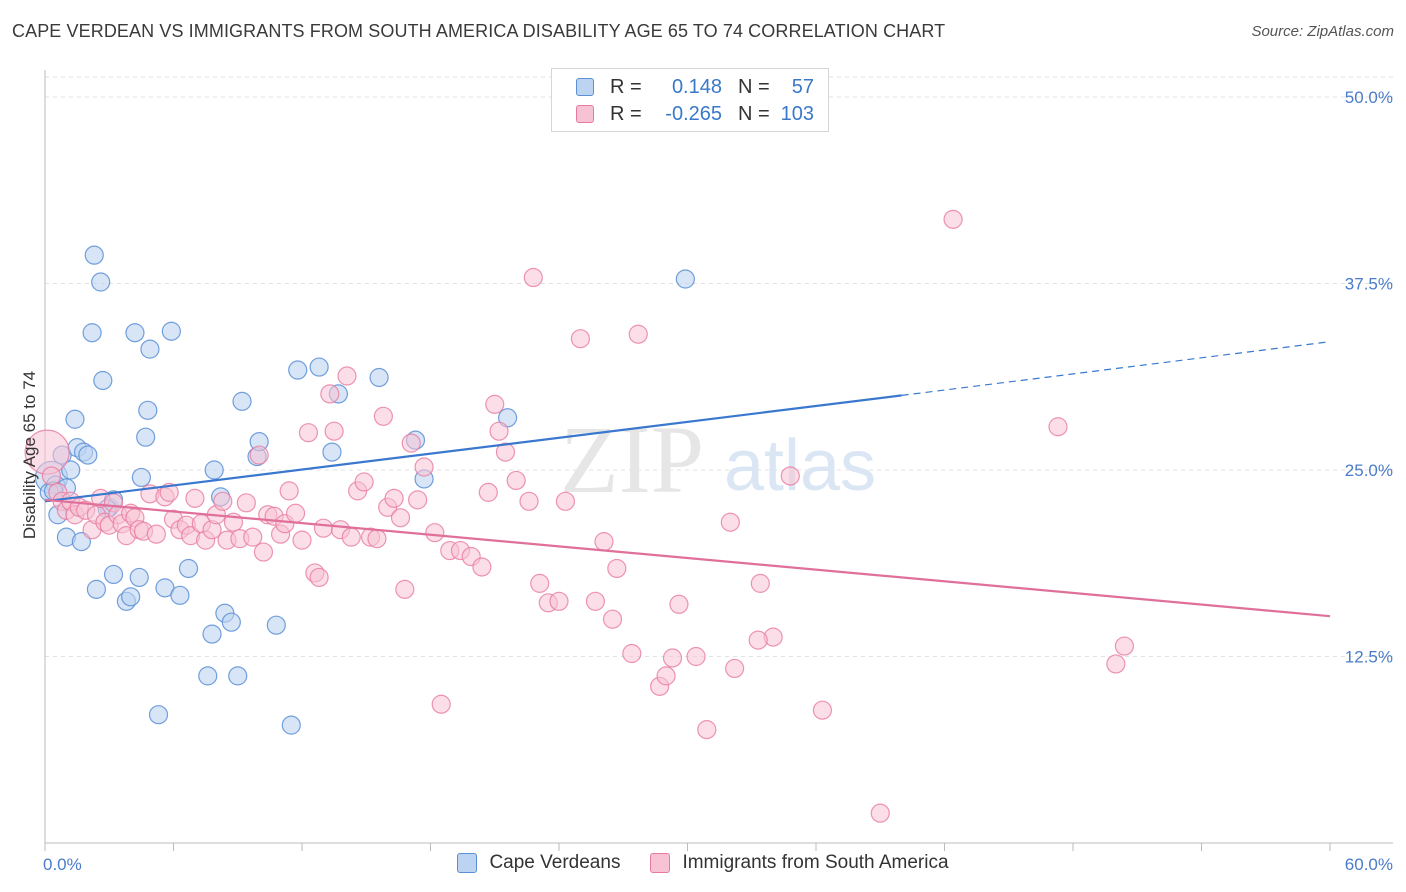 The width and height of the screenshot is (1406, 892). Describe the element at coordinates (62, 864) in the screenshot. I see `x-tick-label: 0.0%` at that location.